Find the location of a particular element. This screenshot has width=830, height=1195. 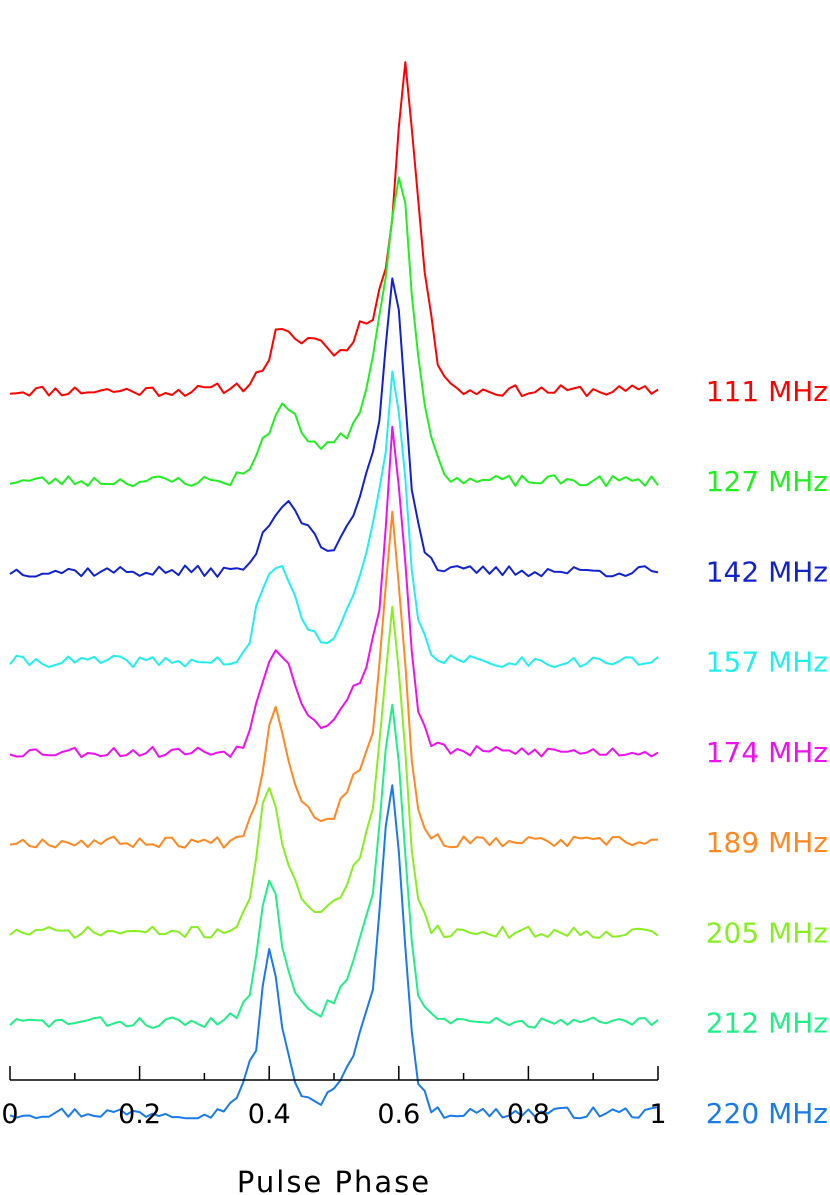

x-axis: 0 0.2 0.4 0.6 0.8 1 Pulse Phase is located at coordinates (334, 1130).